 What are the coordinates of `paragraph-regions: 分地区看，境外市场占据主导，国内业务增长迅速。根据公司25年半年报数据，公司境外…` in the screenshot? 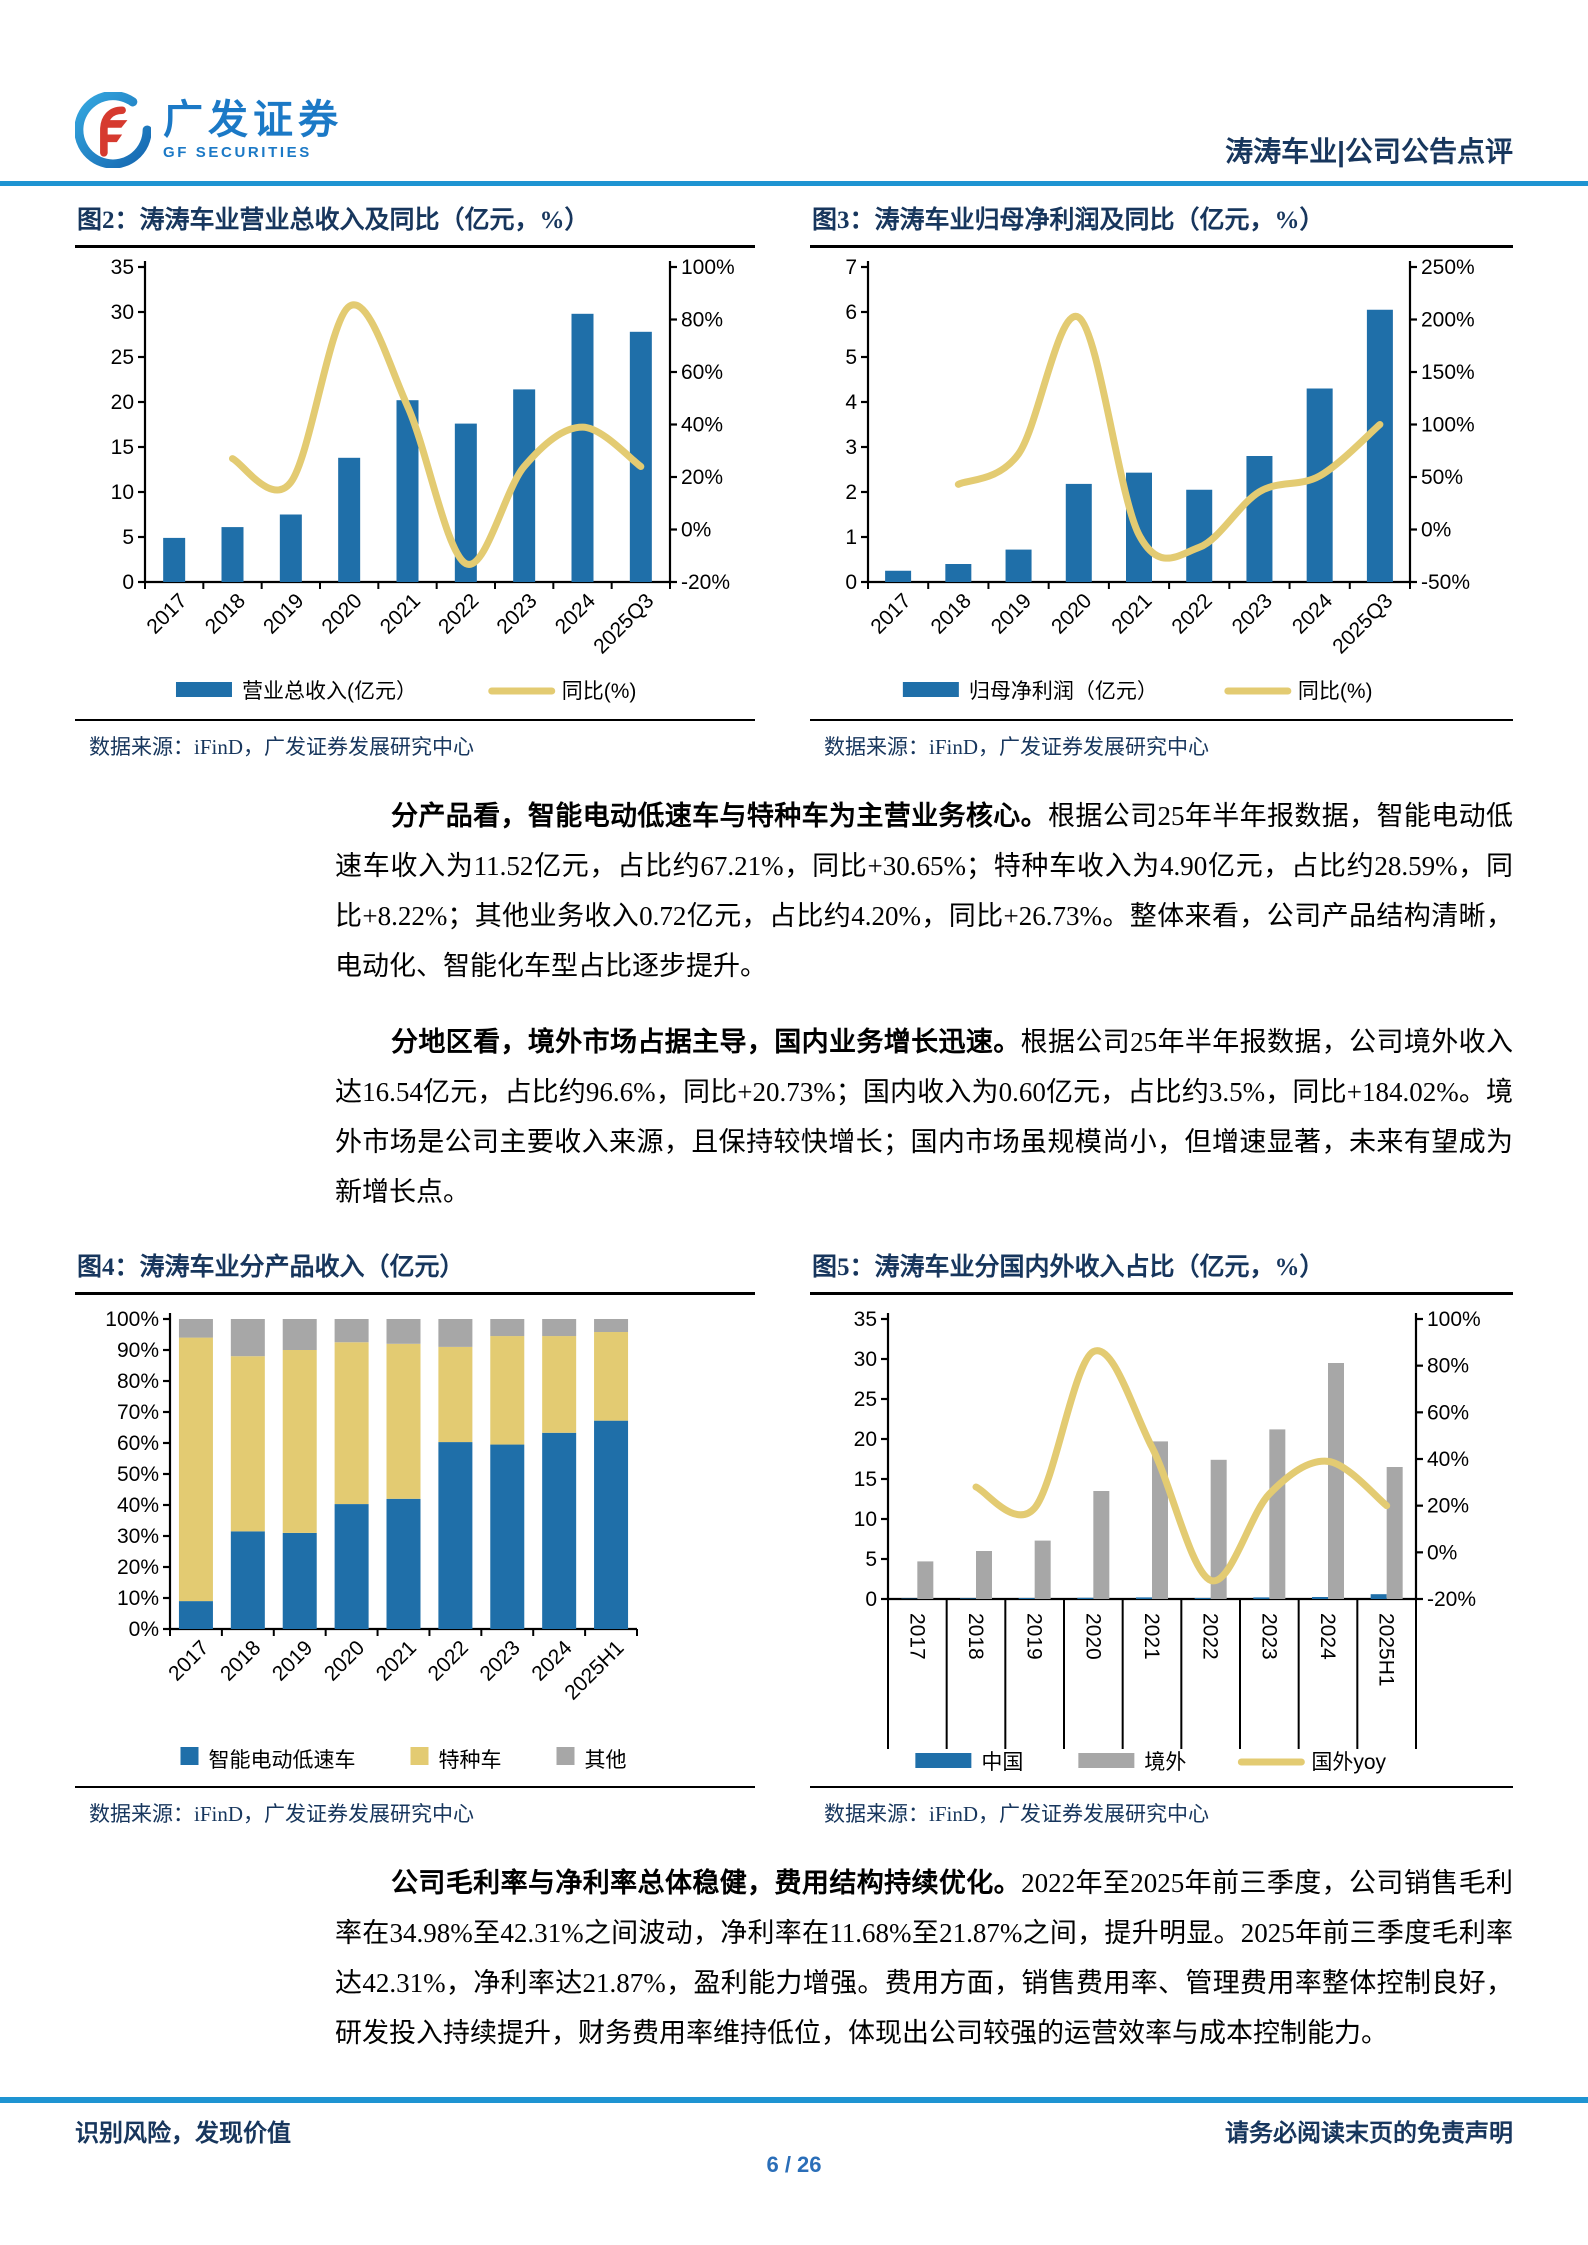 It's located at (924, 1117).